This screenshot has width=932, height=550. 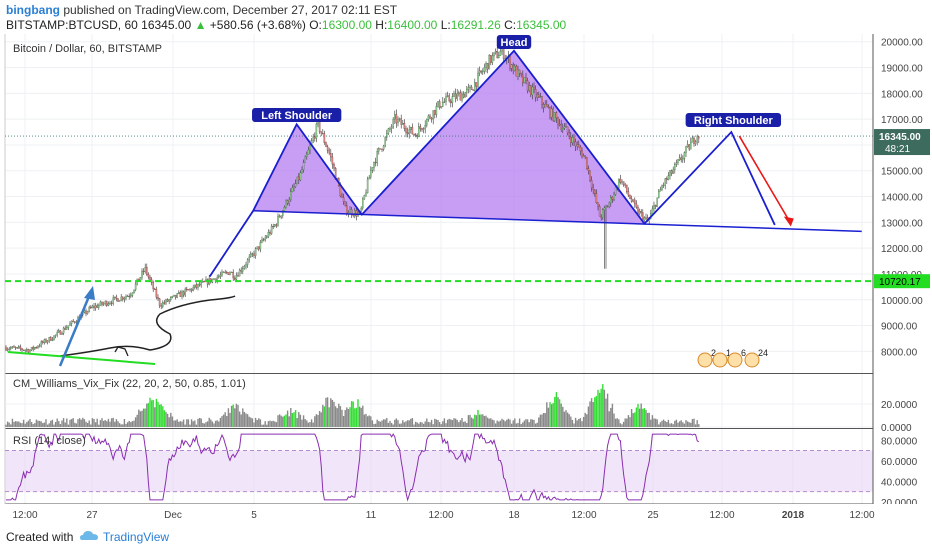 What do you see at coordinates (902, 269) in the screenshot?
I see `axis-background` at bounding box center [902, 269].